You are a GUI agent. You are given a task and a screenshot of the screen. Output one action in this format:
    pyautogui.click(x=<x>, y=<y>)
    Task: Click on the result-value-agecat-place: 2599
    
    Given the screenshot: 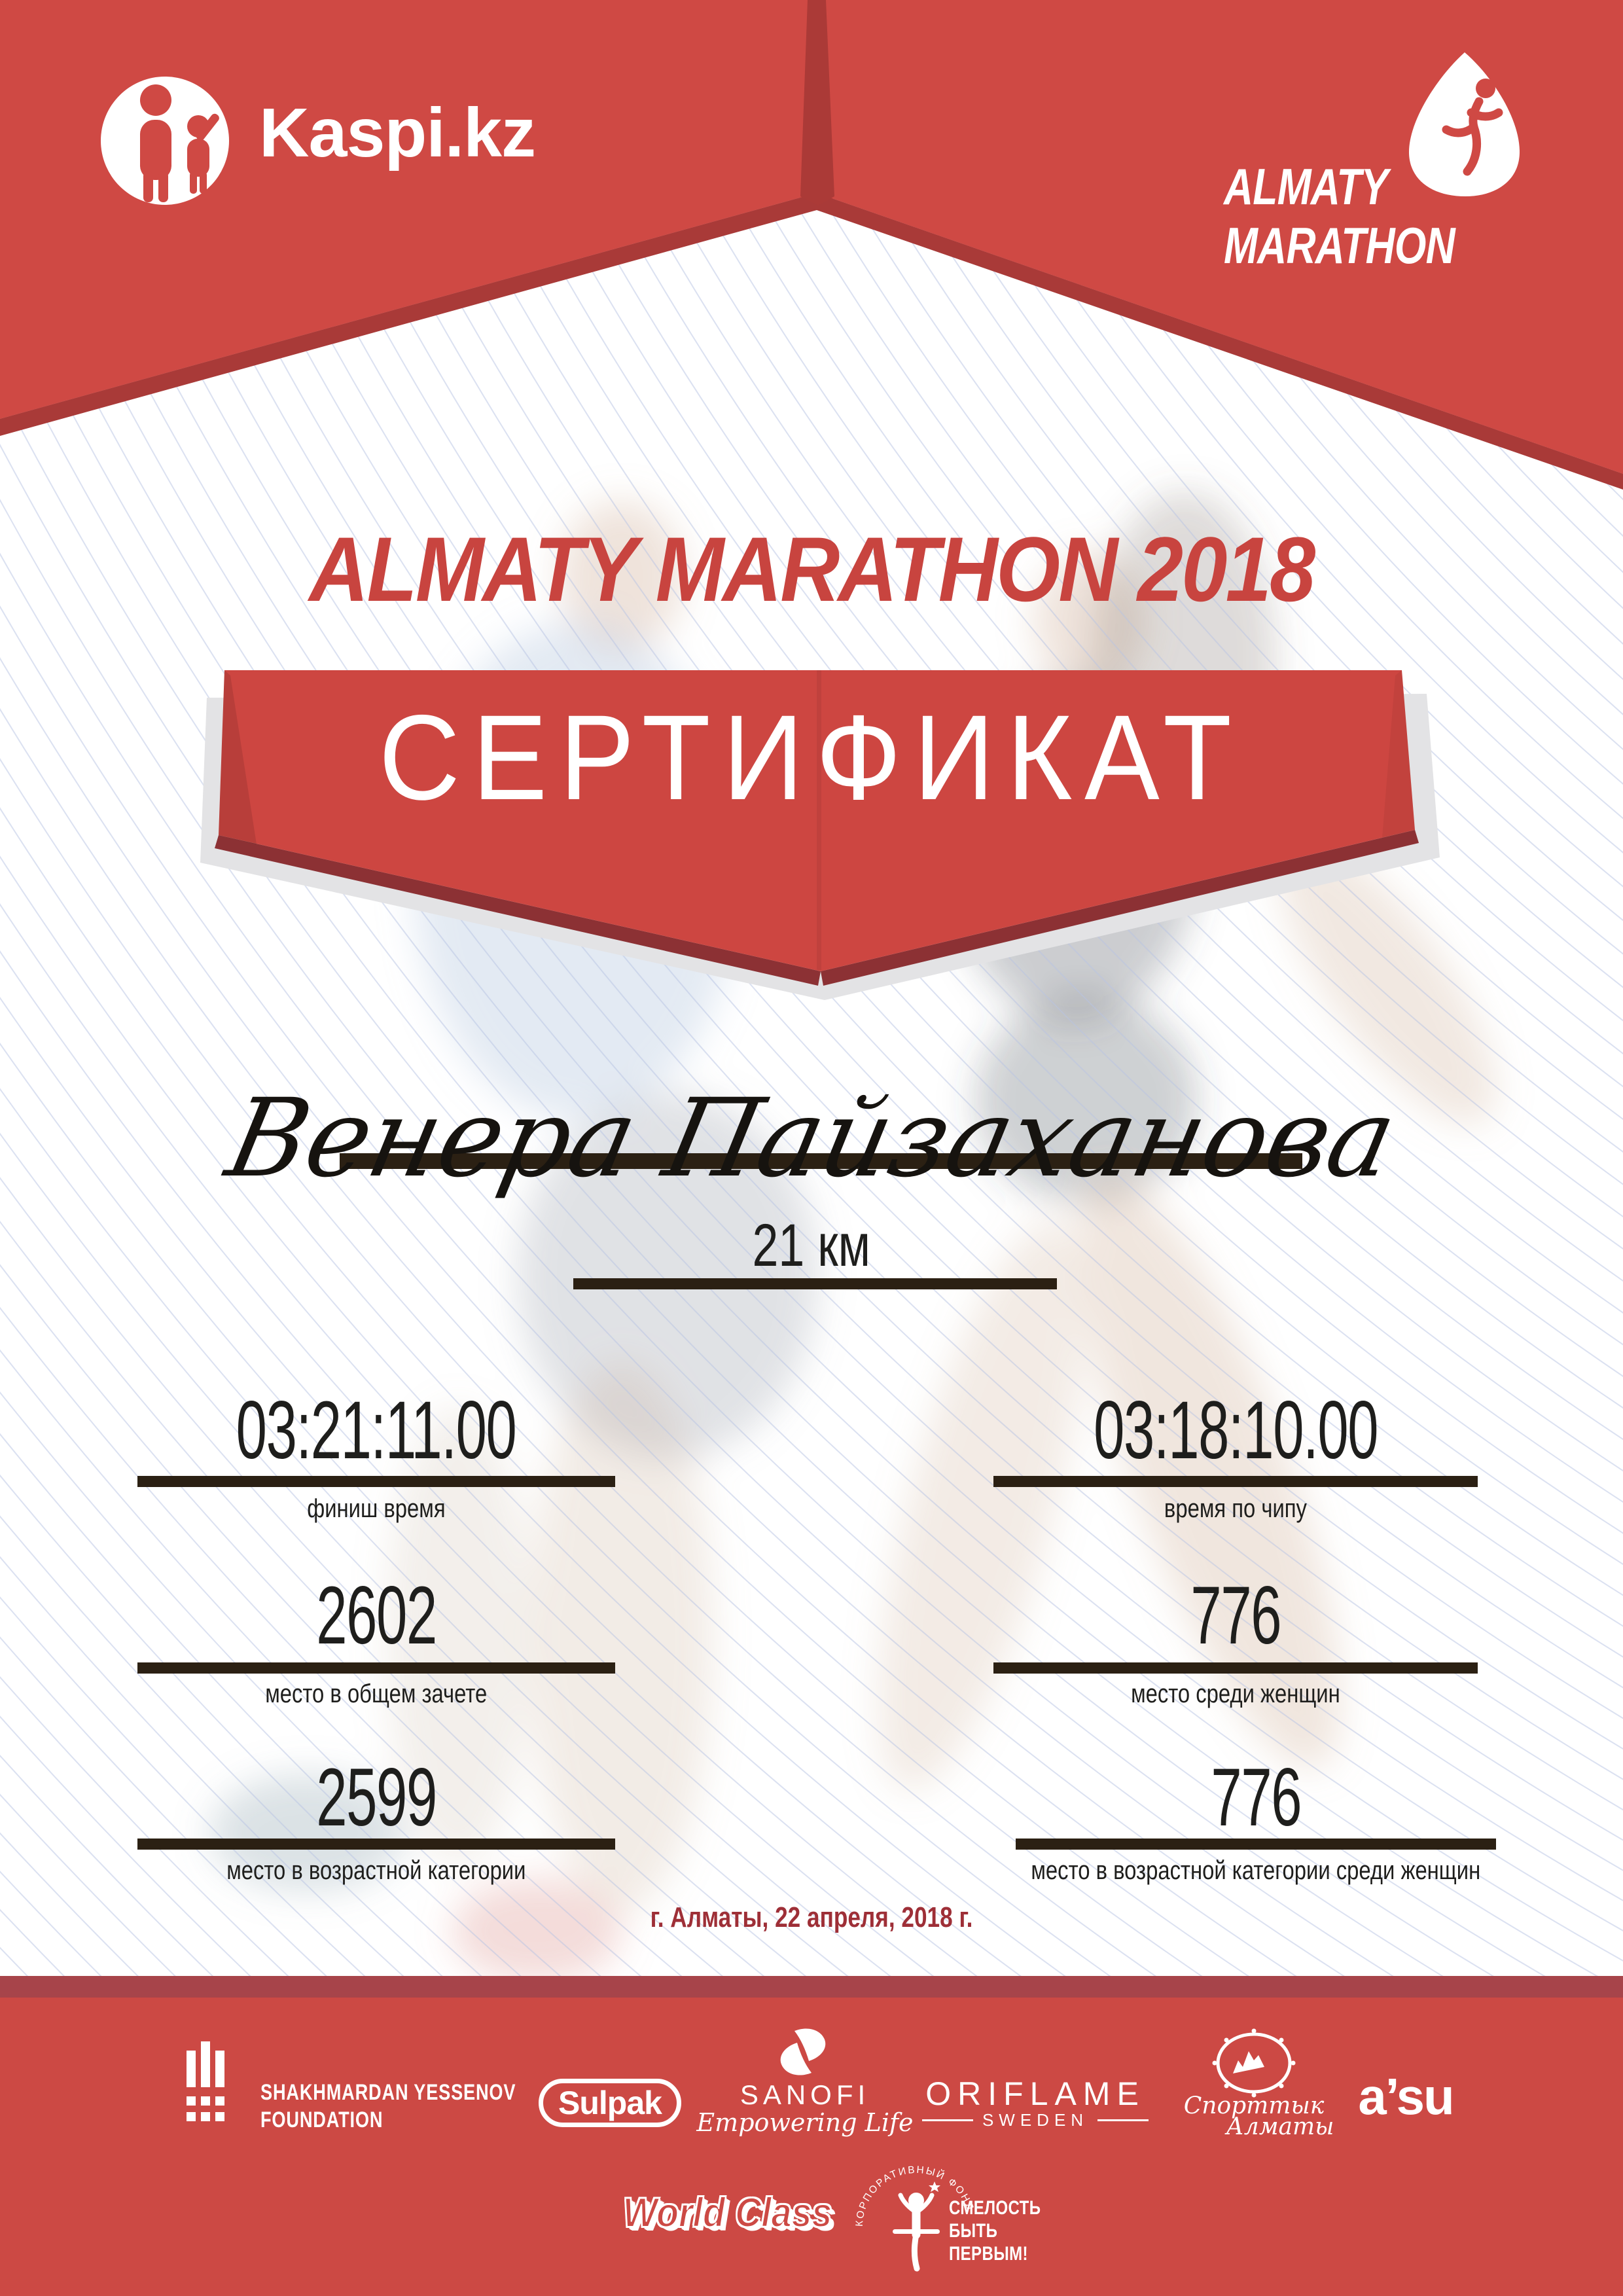 What is the action you would take?
    pyautogui.click(x=376, y=1797)
    